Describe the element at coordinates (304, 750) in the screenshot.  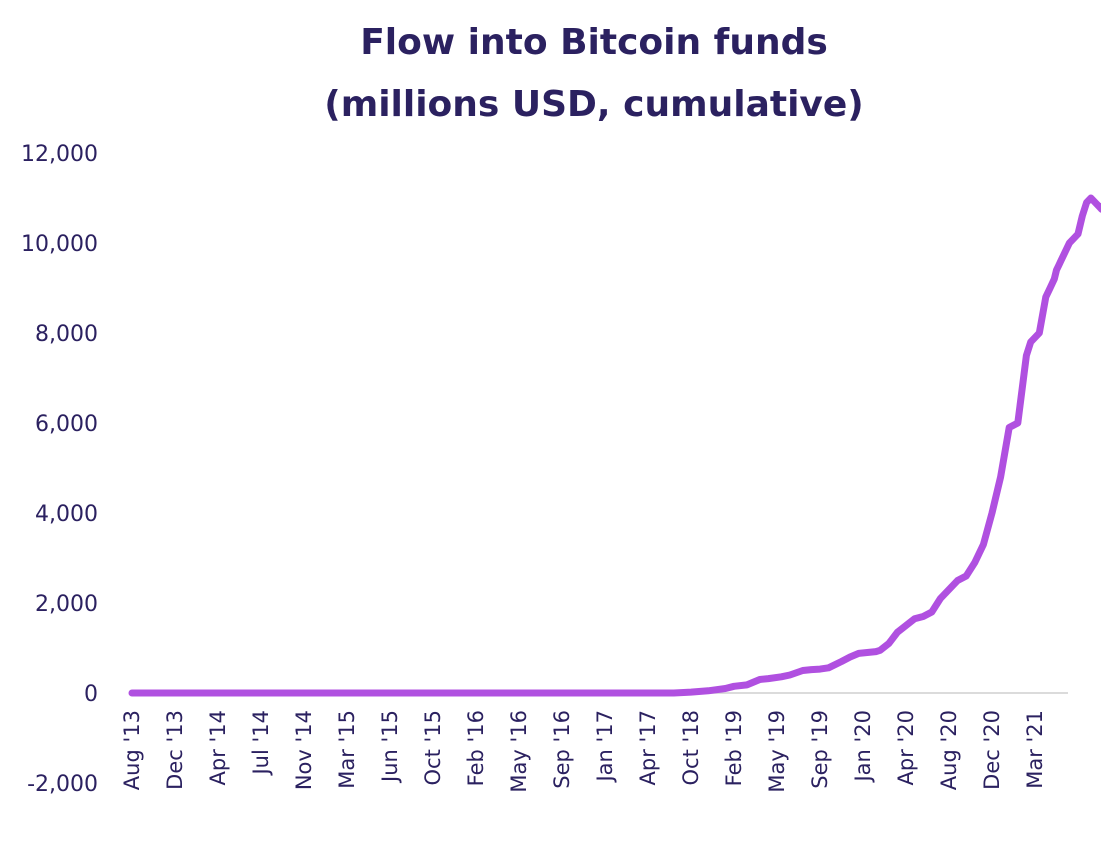
I see `x-tick-label: Nov '14` at that location.